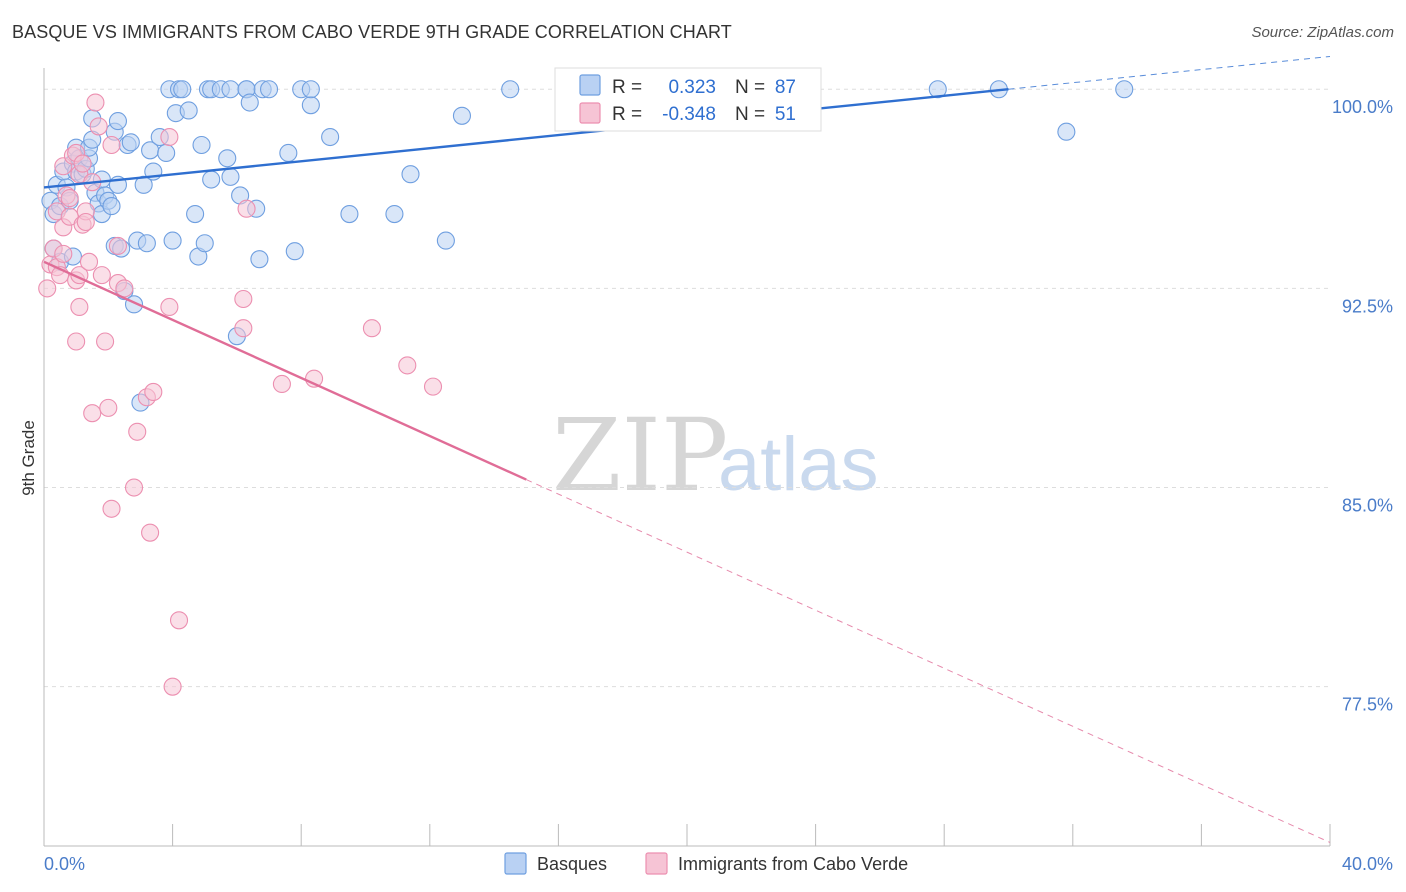  Describe the element at coordinates (526, 138) in the screenshot. I see `basques-trend-line` at that location.